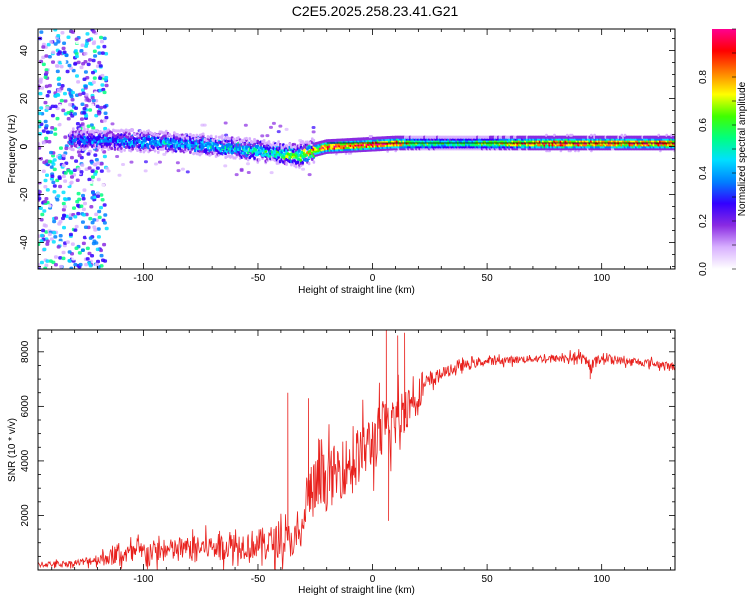 This screenshot has height=600, width=750. I want to click on colorbar-tick-label: 0.8, so click(703, 77).